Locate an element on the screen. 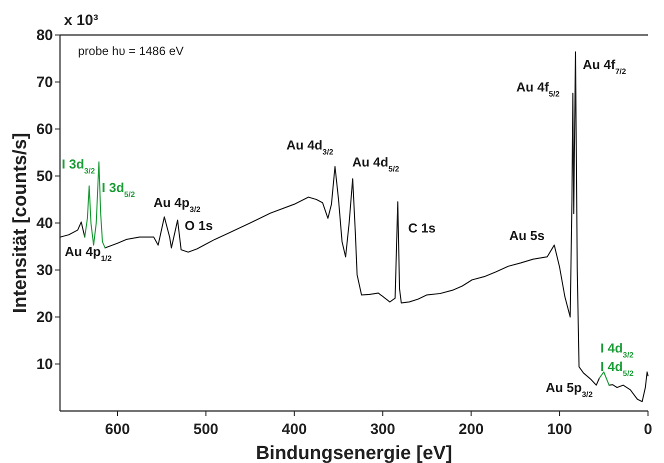 The height and width of the screenshot is (463, 664). text: x 10³ is located at coordinates (81, 20).